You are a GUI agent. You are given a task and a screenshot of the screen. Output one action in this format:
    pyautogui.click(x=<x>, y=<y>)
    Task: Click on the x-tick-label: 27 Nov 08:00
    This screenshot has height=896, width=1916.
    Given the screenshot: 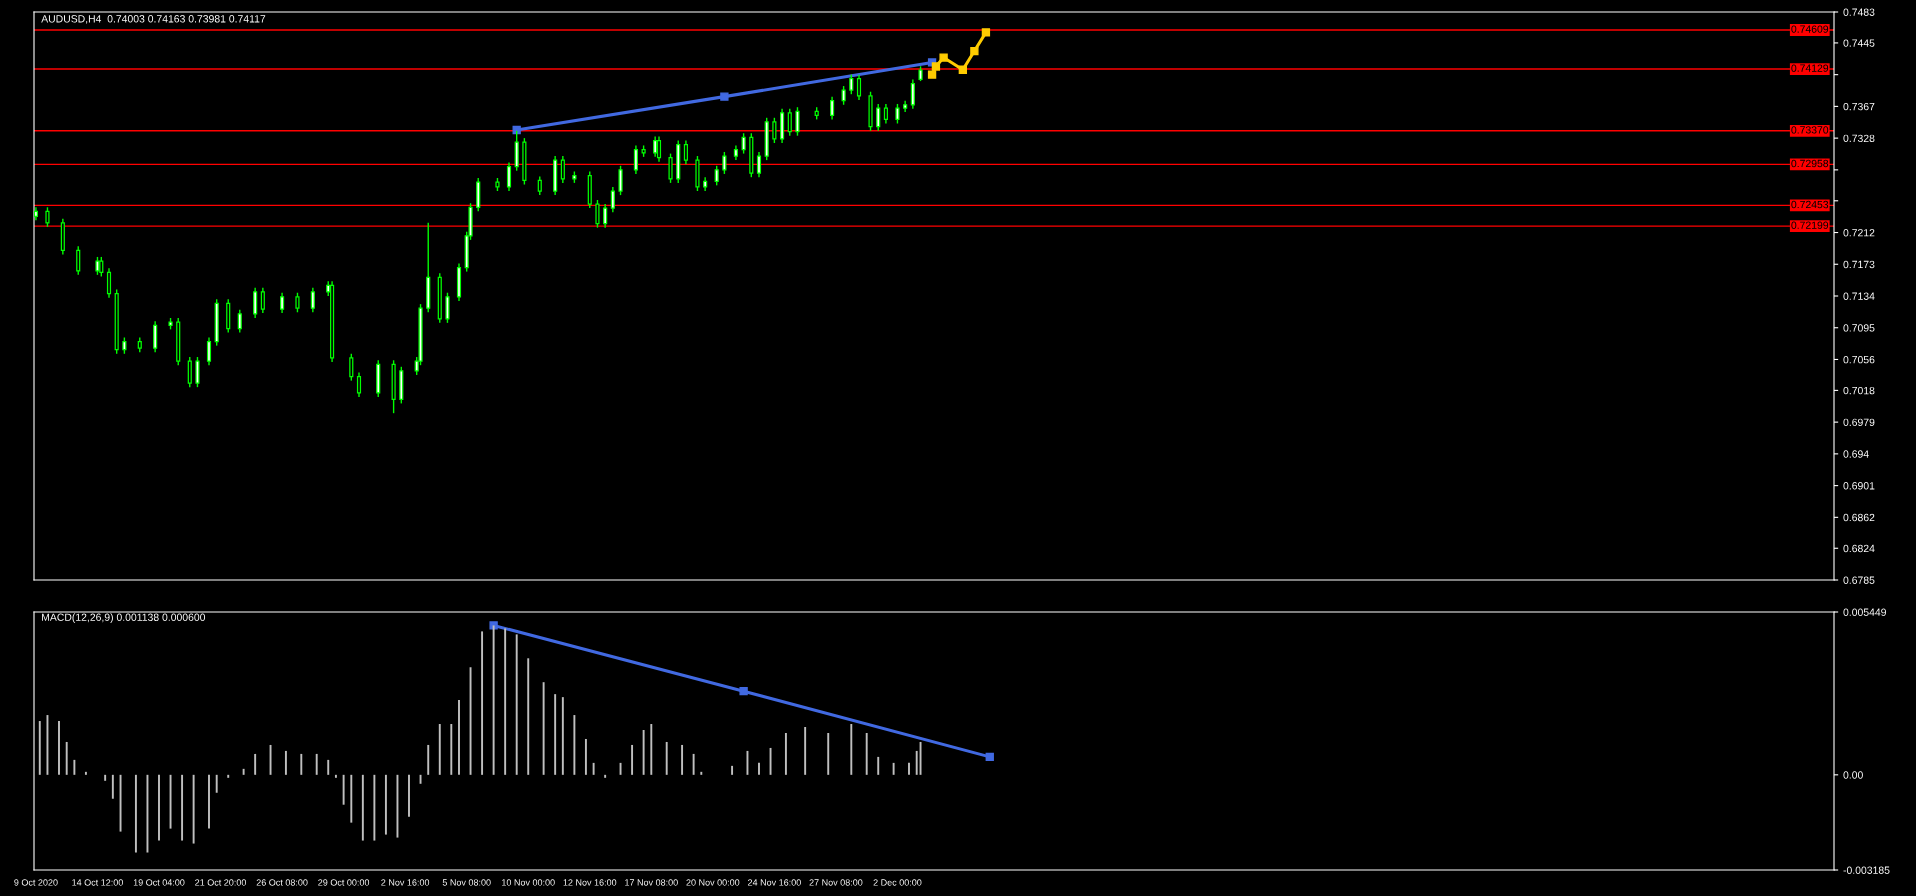 What is the action you would take?
    pyautogui.click(x=836, y=882)
    